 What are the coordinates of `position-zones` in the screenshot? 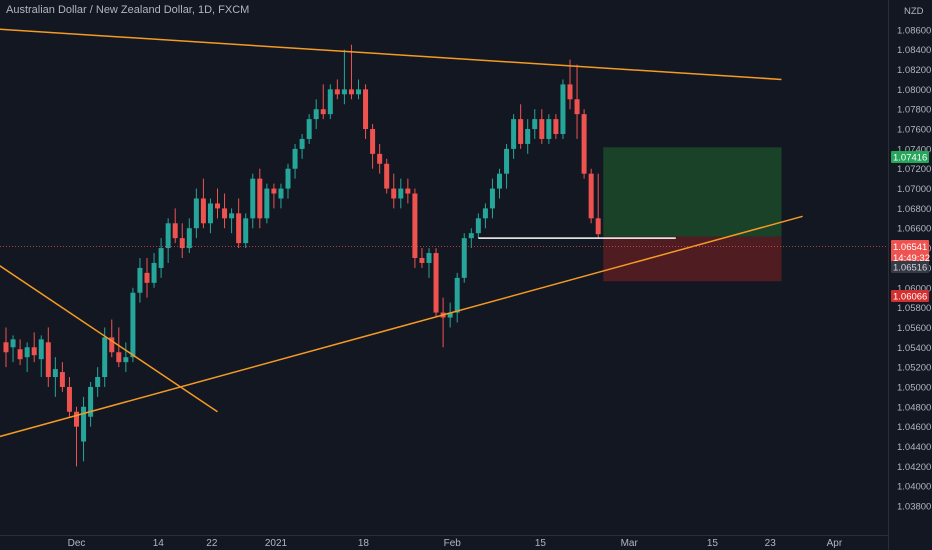 It's located at (692, 214).